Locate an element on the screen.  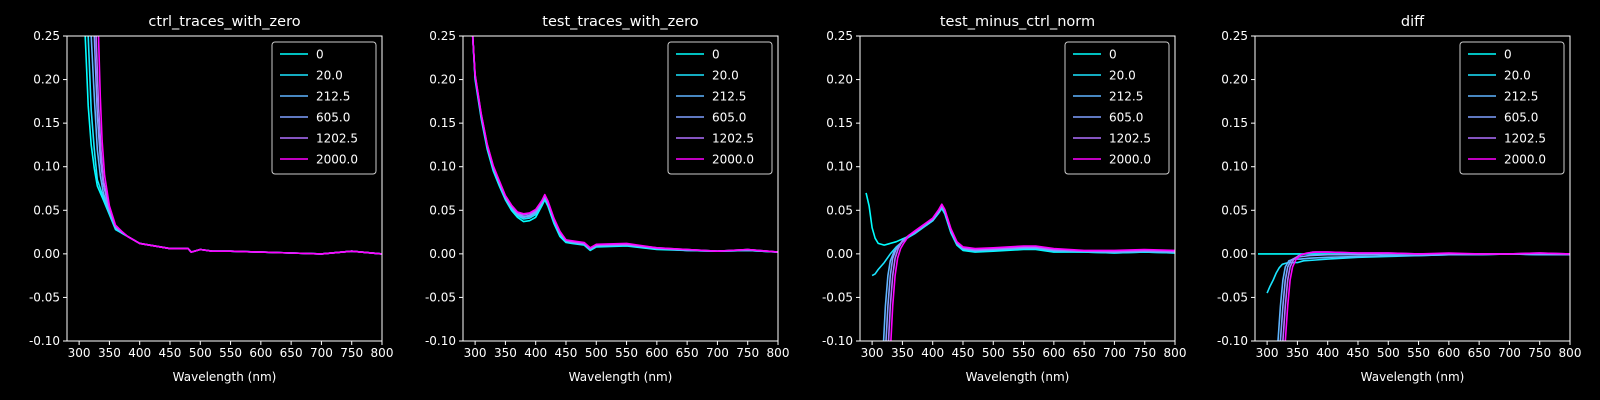
chart-title: test_minus_ctrl_norm is located at coordinates (1017, 22).